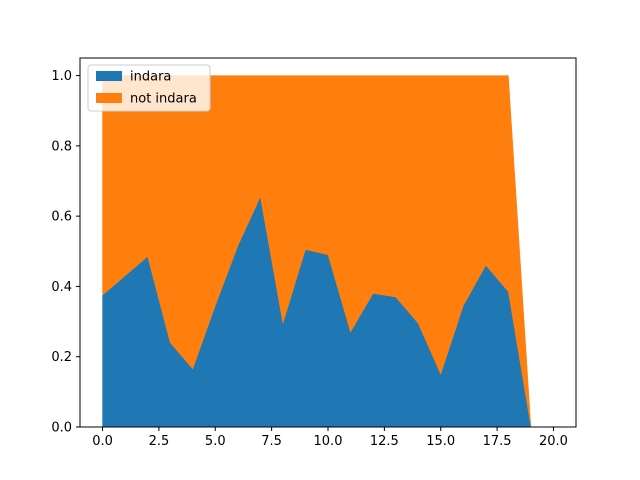 The image size is (640, 480). Describe the element at coordinates (271, 441) in the screenshot. I see `x-tick-label: 7.5` at that location.